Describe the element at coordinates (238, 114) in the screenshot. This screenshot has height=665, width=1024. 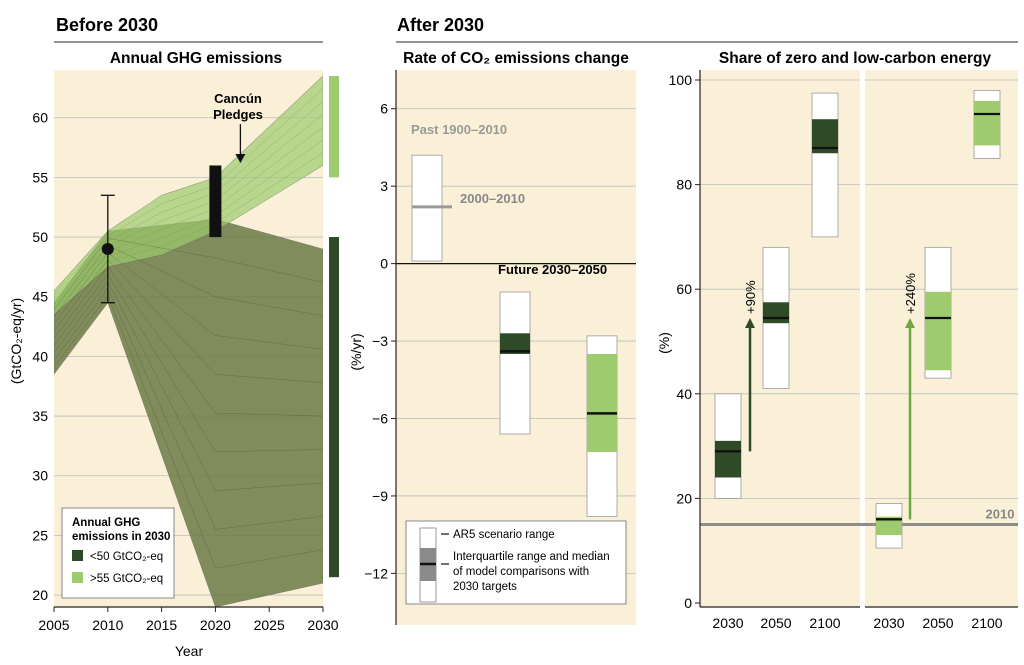
I see `cancun-label-line2: Pledges` at that location.